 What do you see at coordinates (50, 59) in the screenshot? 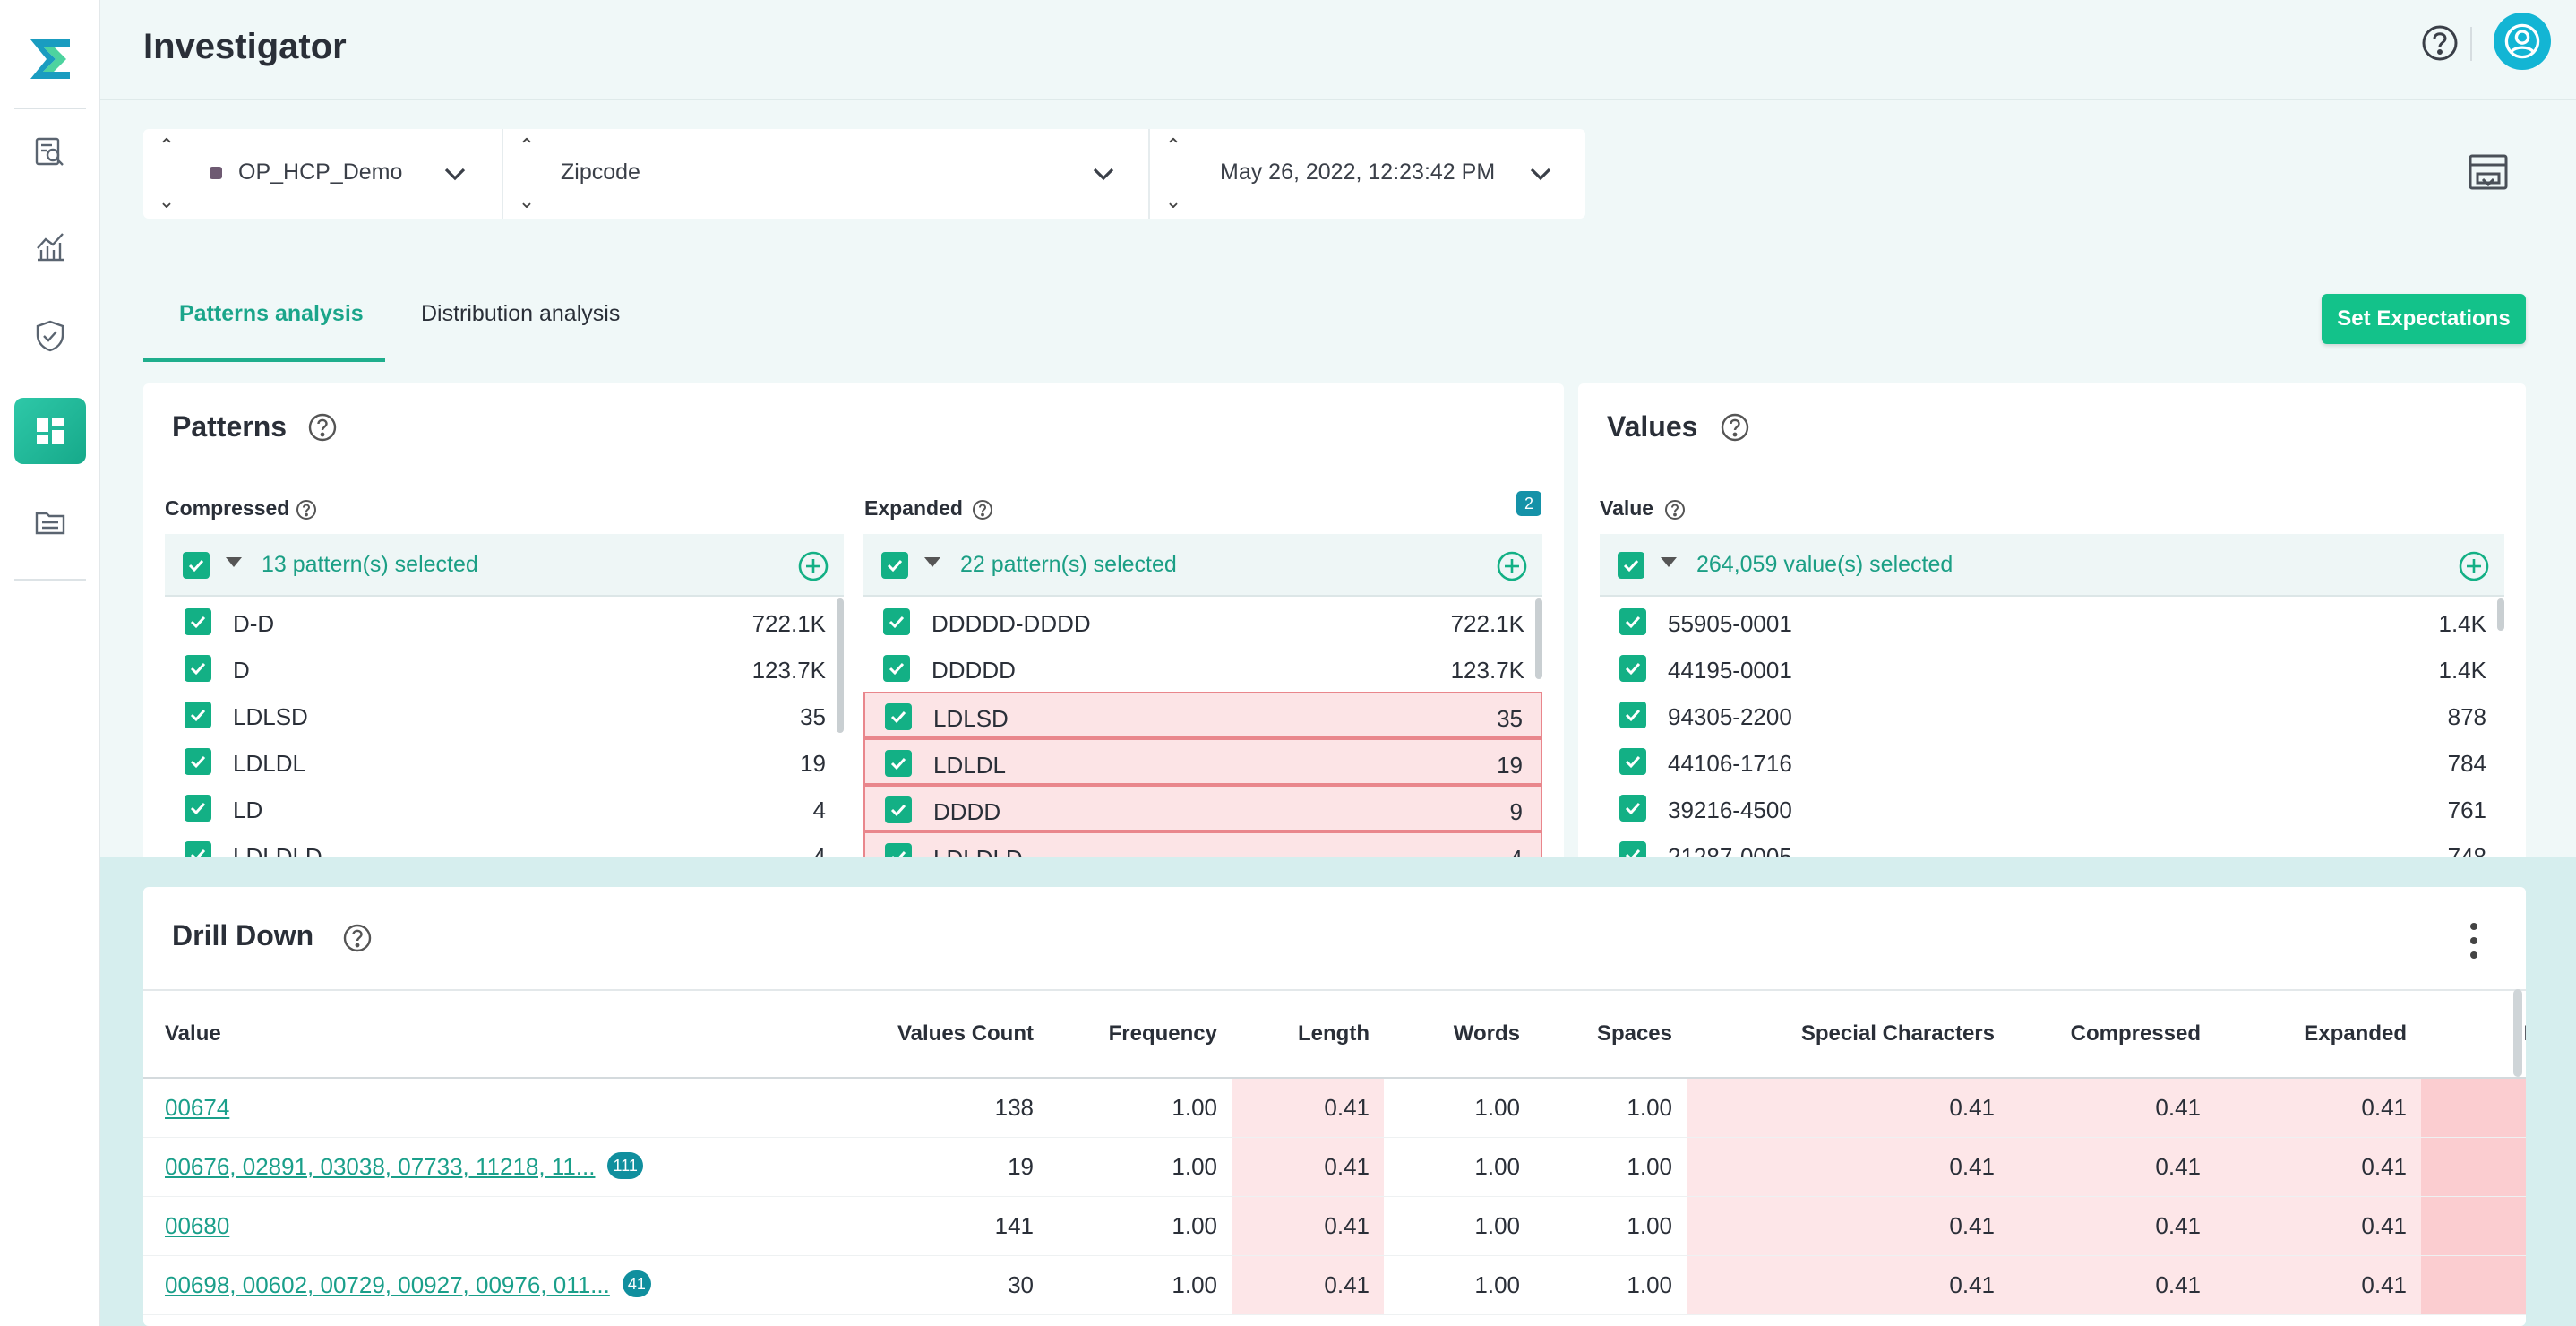
I see `app-logo-icon` at bounding box center [50, 59].